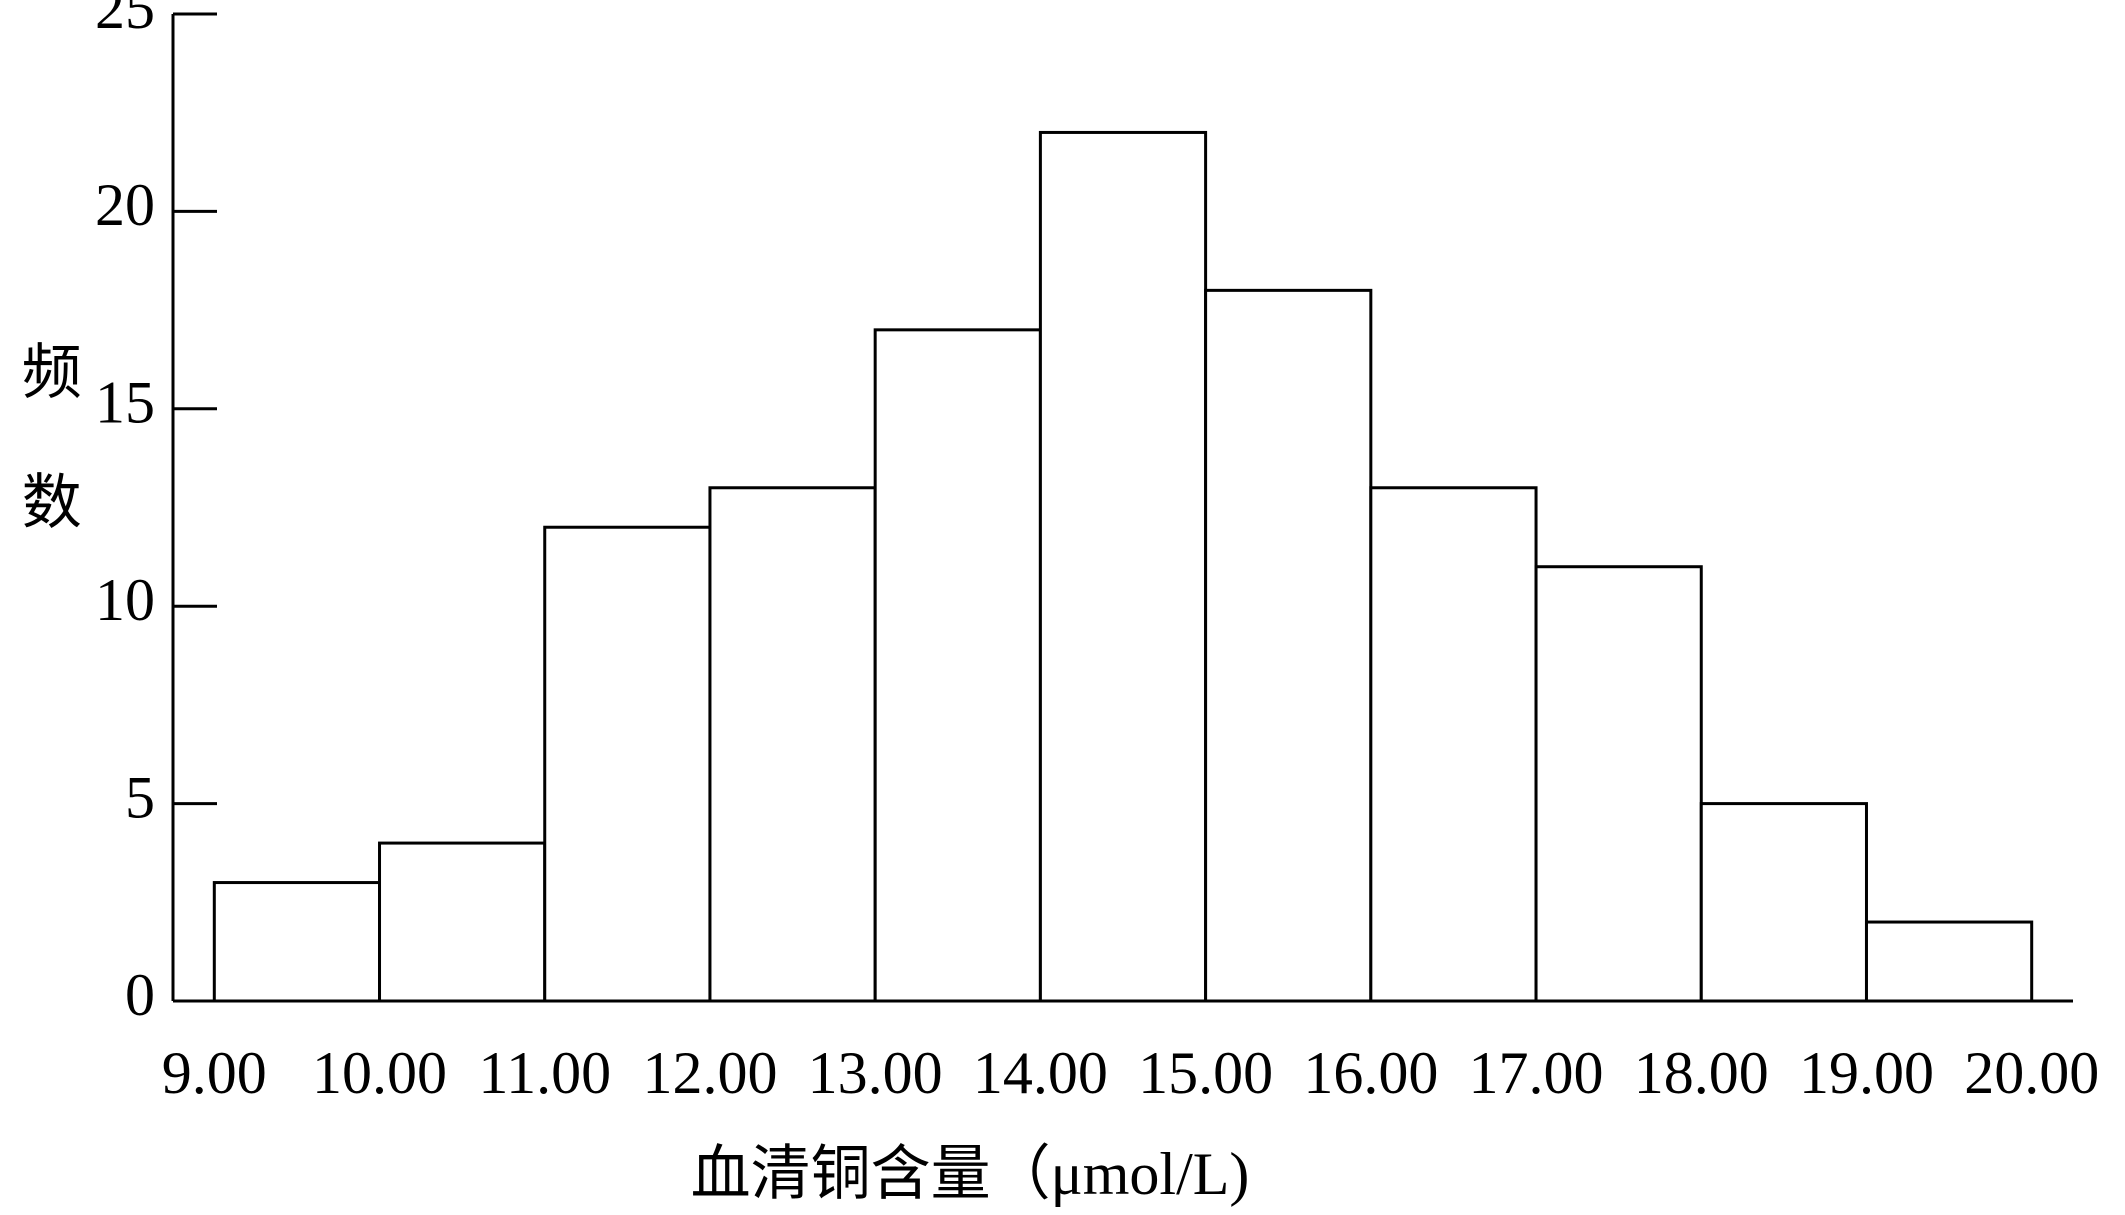 This screenshot has width=2125, height=1215. What do you see at coordinates (970, 1174) in the screenshot?
I see `x-axis-label: 血清铜含量（μmol/L)` at bounding box center [970, 1174].